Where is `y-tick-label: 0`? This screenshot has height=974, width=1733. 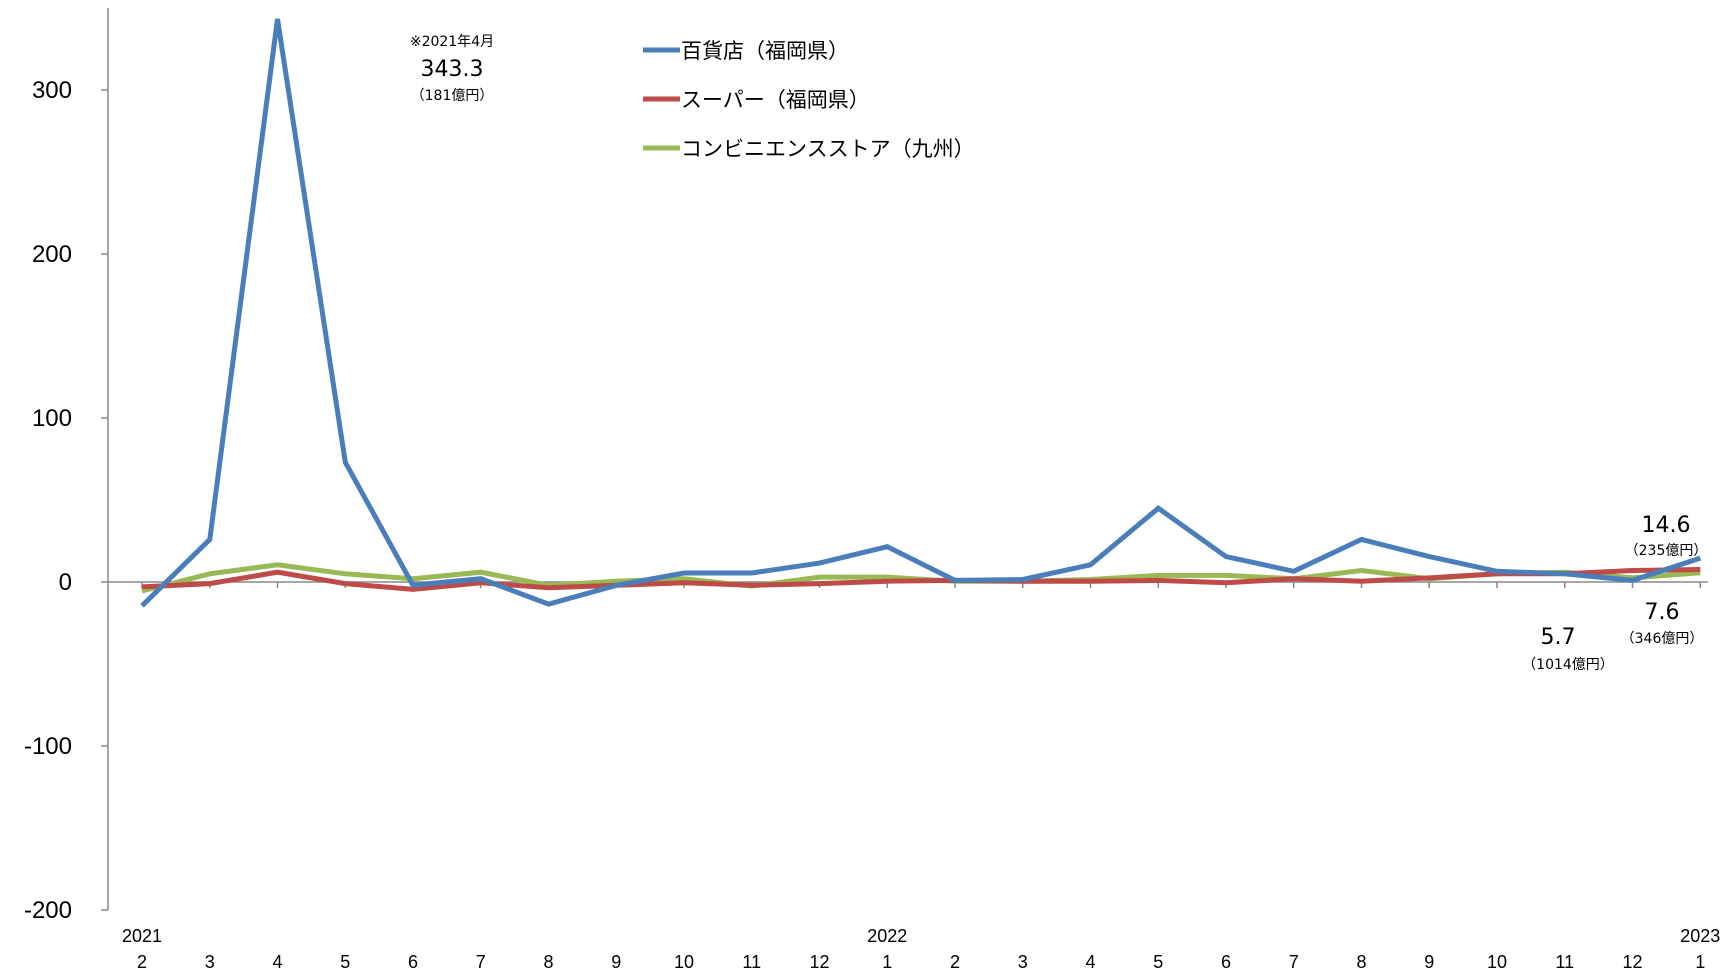 y-tick-label: 0 is located at coordinates (65, 582).